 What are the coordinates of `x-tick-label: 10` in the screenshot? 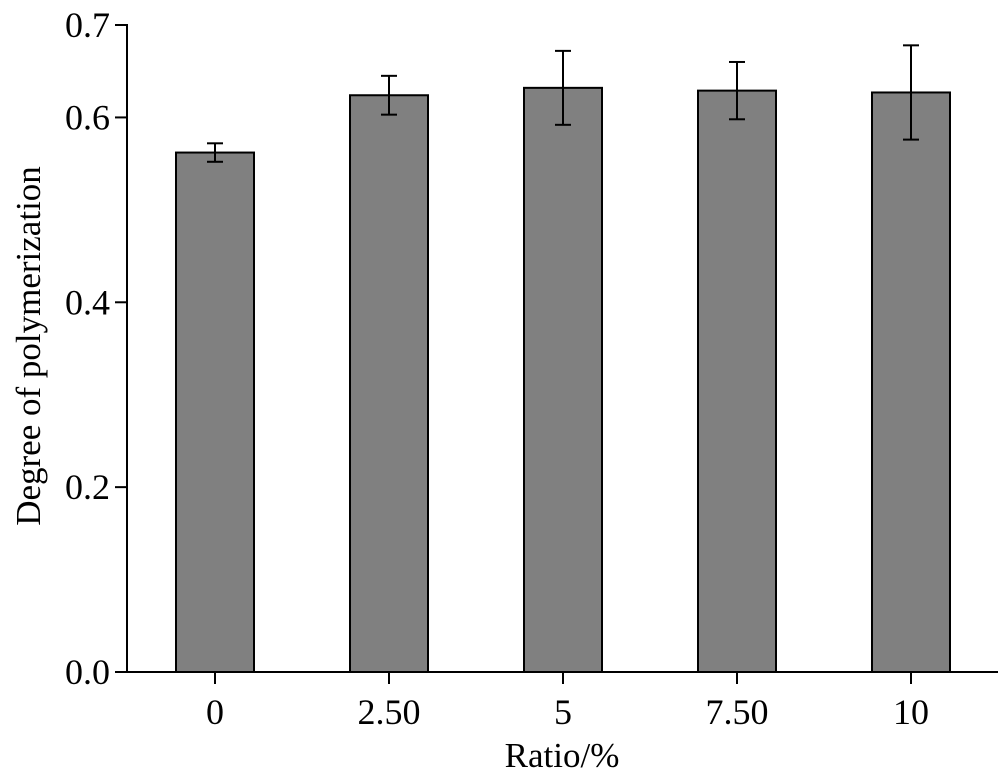 It's located at (911, 712).